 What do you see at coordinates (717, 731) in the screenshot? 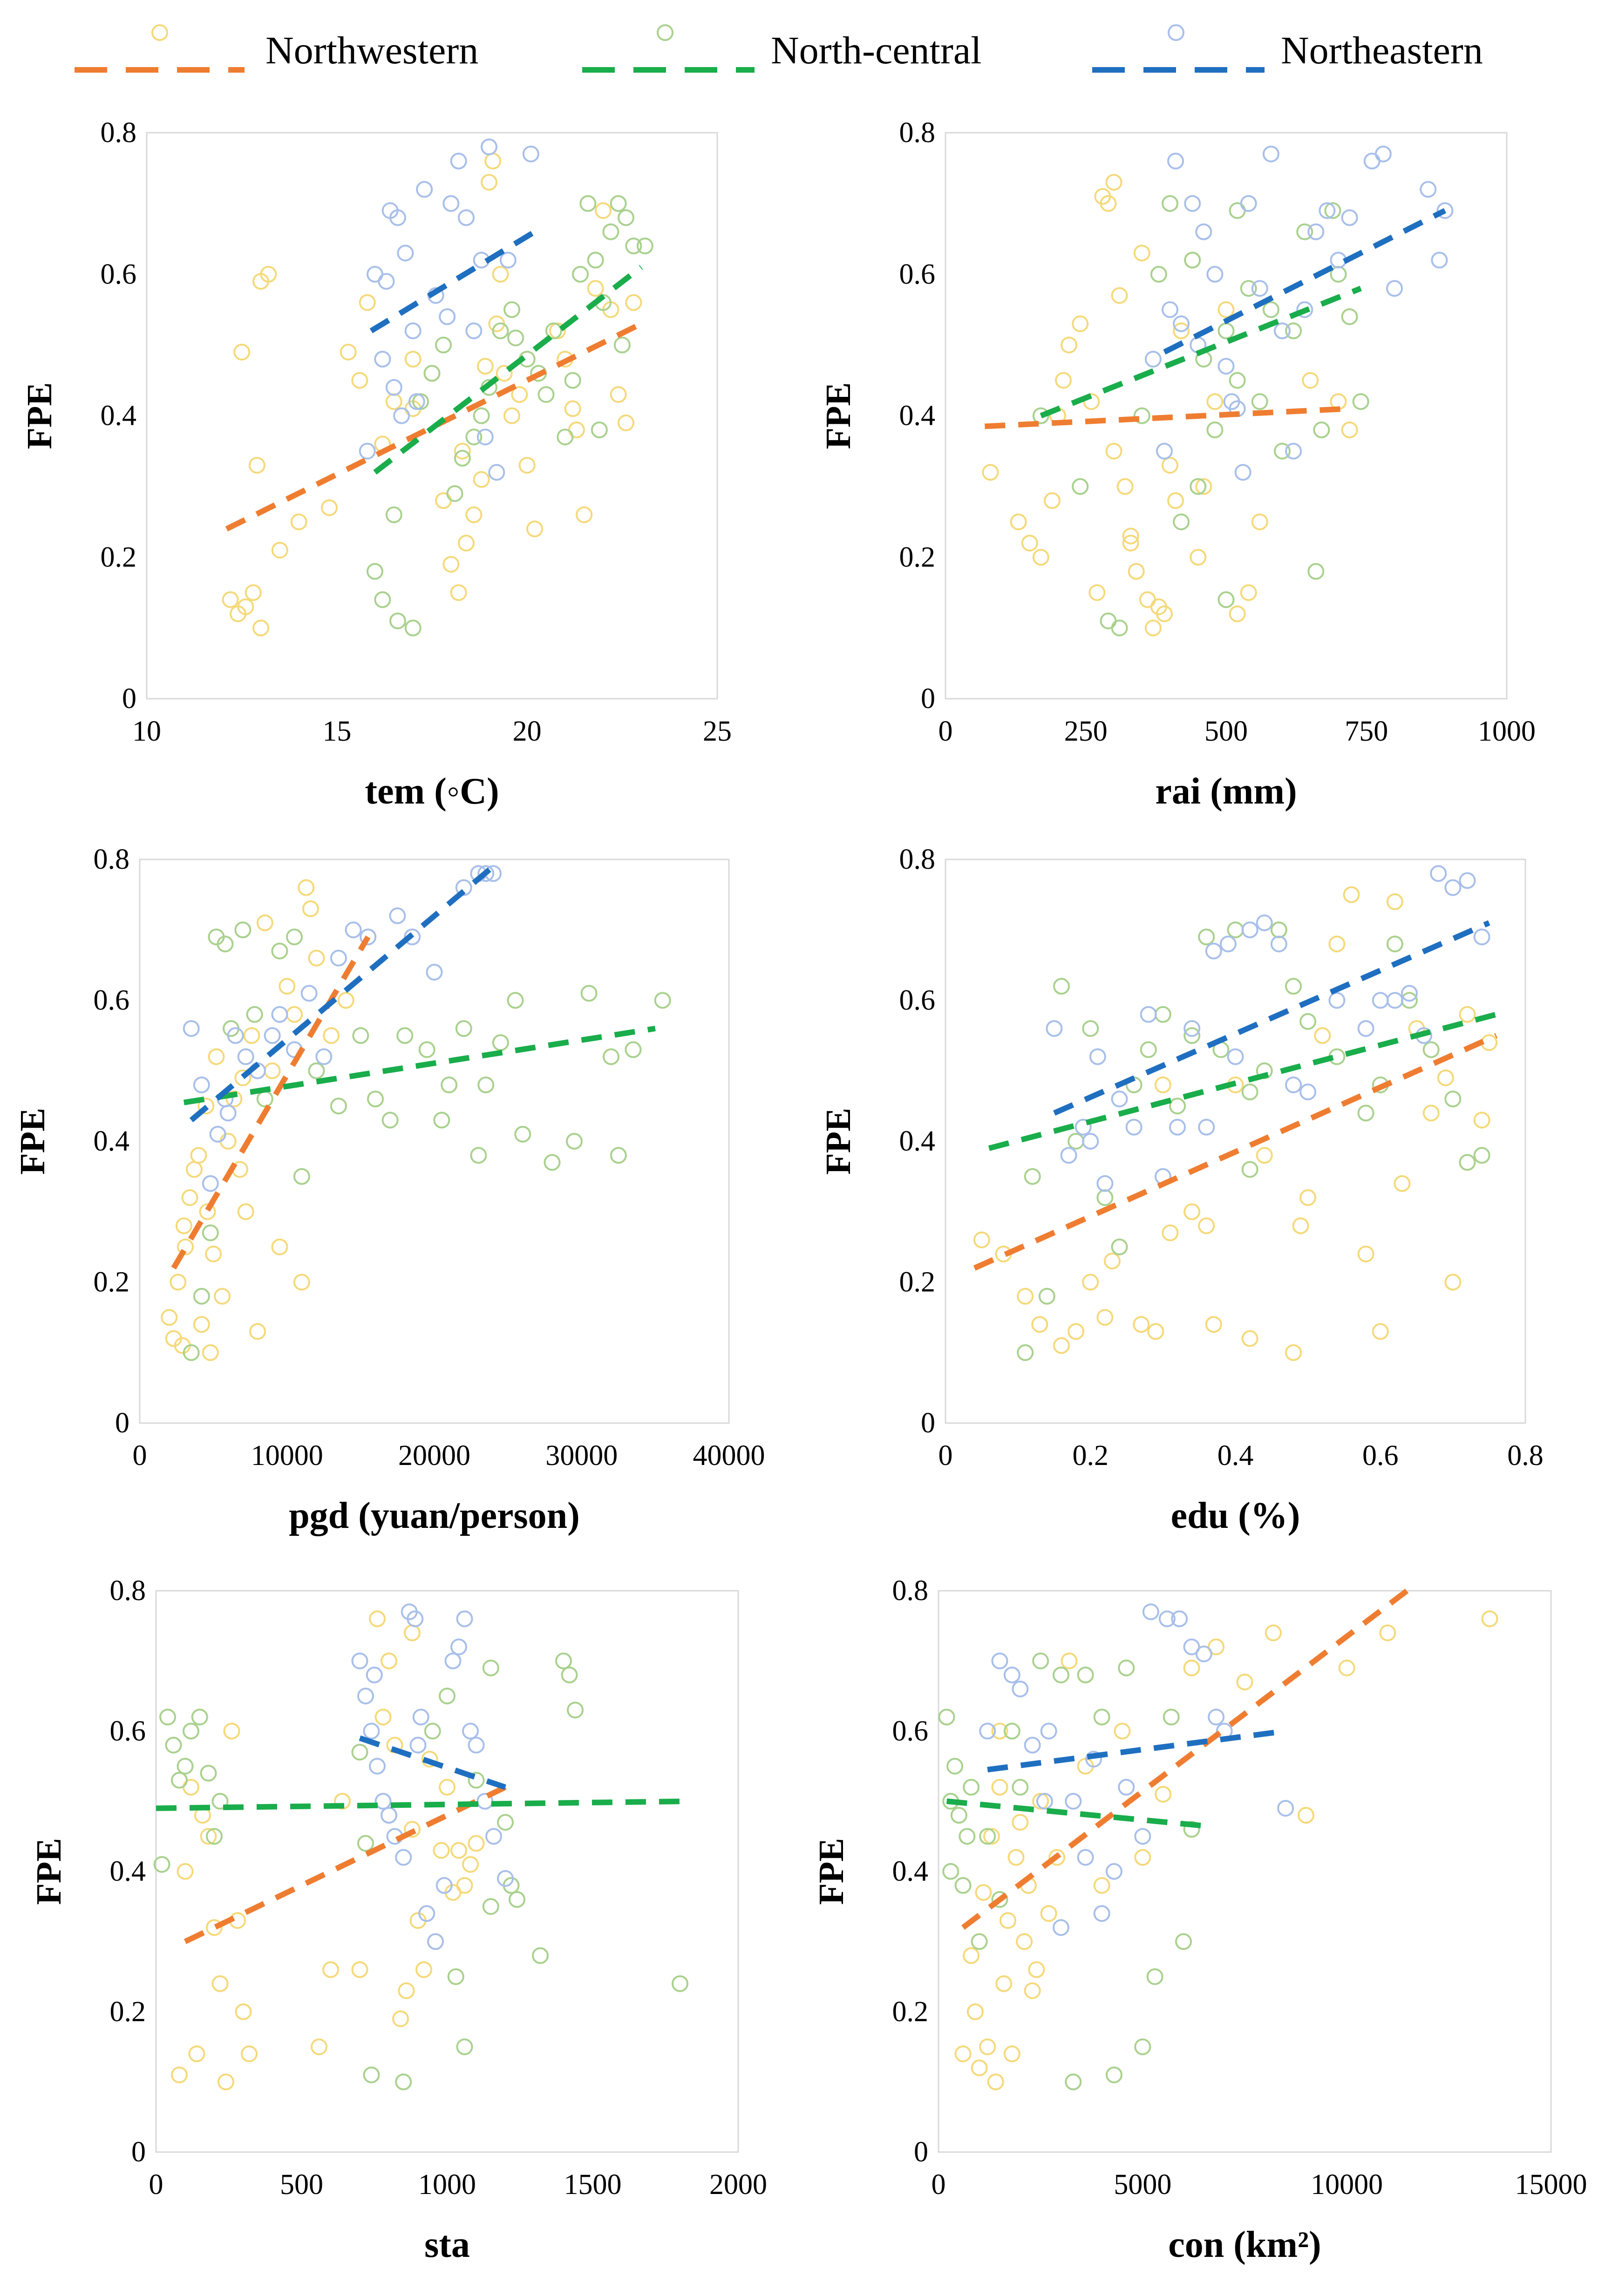
I see `x-tick-label: 25` at bounding box center [717, 731].